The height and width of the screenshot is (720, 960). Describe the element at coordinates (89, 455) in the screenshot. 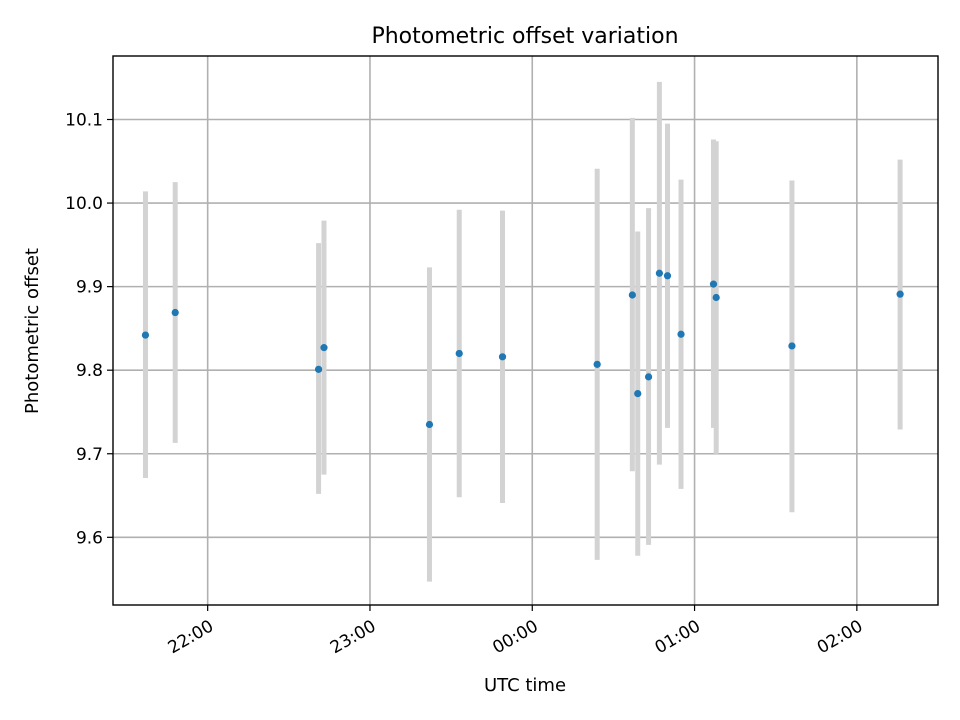

I see `y-tick-label: 9.7` at that location.